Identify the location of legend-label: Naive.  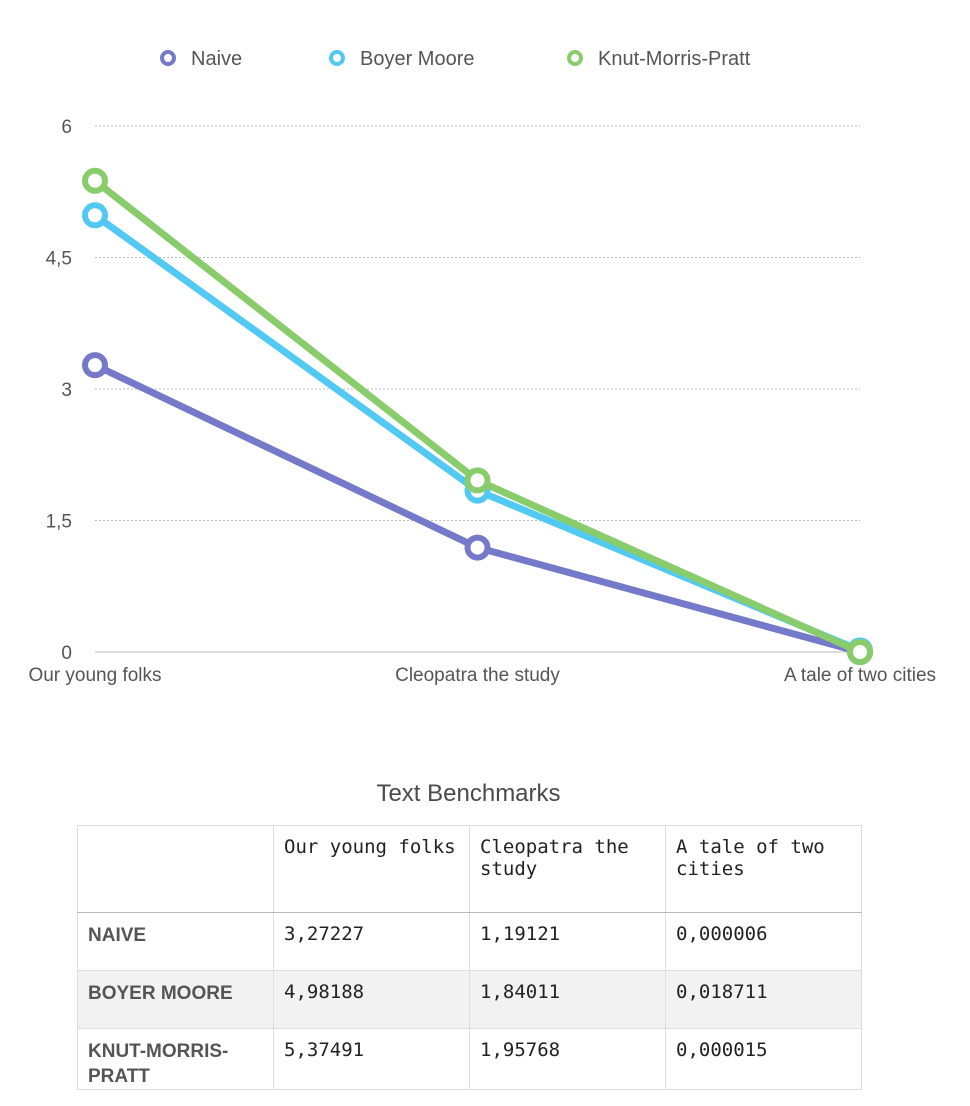
(216, 59).